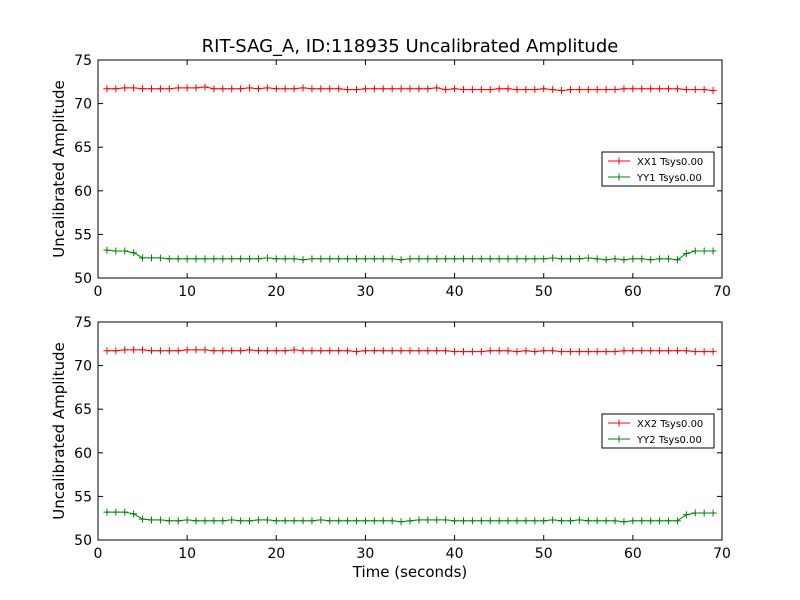 The width and height of the screenshot is (800, 600). Describe the element at coordinates (544, 292) in the screenshot. I see `x-tick-label: 50` at that location.